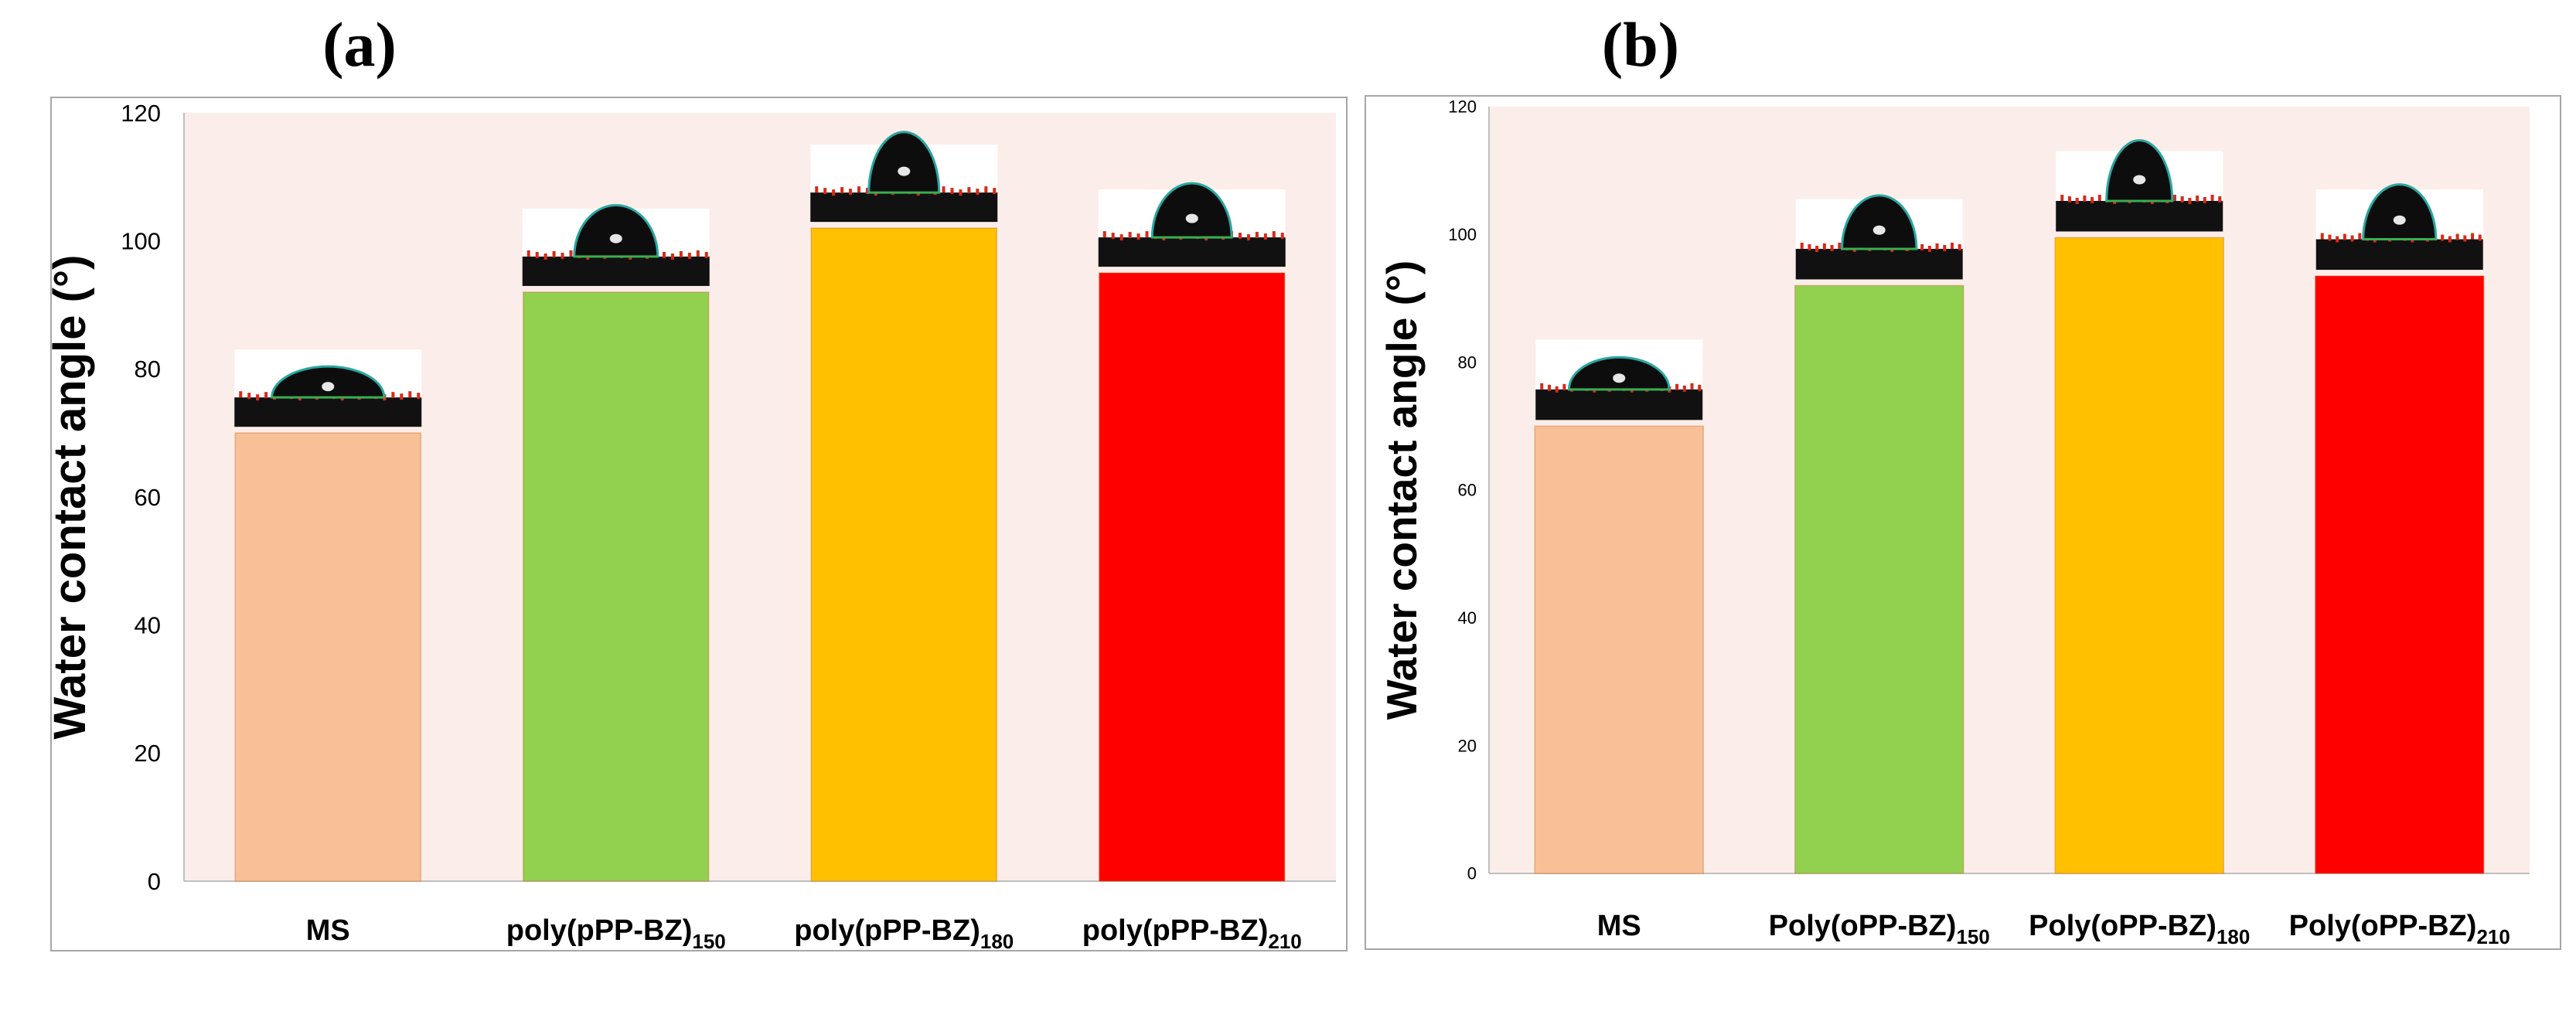 The width and height of the screenshot is (2576, 1011). I want to click on x-category-label: Poly(oPP-BZ)180, so click(2139, 929).